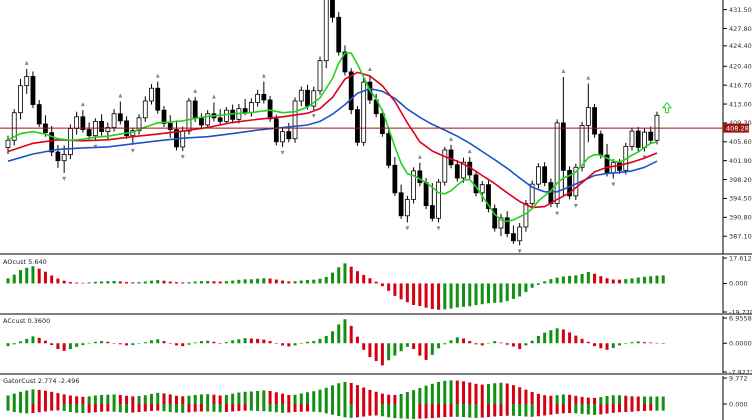 Image resolution: width=752 pixels, height=420 pixels. Describe the element at coordinates (740, 218) in the screenshot. I see `price-tick-label: 390.80` at that location.